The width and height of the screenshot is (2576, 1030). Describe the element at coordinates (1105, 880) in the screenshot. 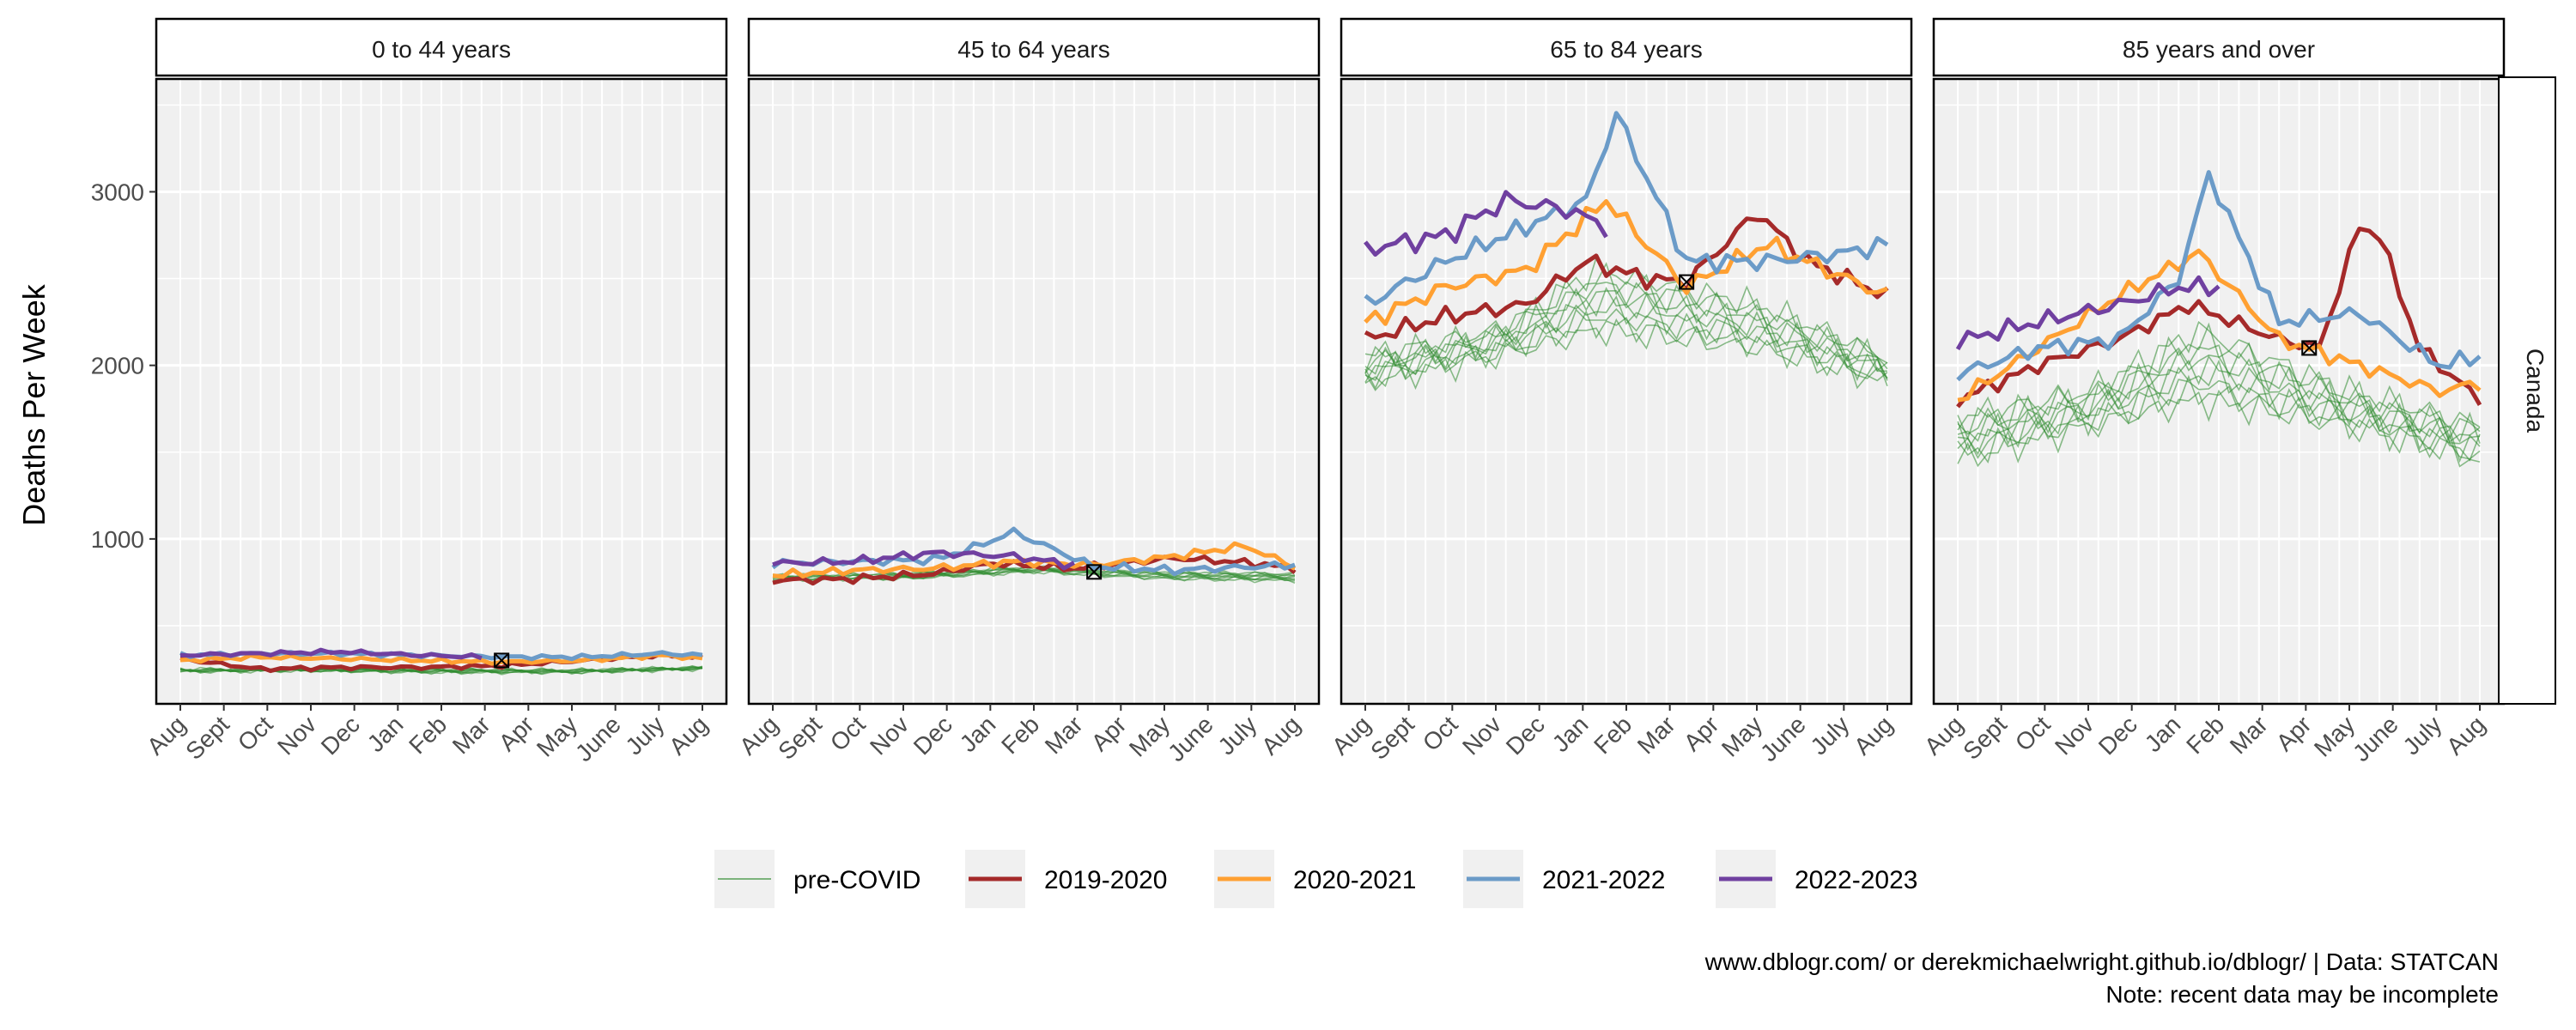

I see `legend-label: 2019-2020` at that location.